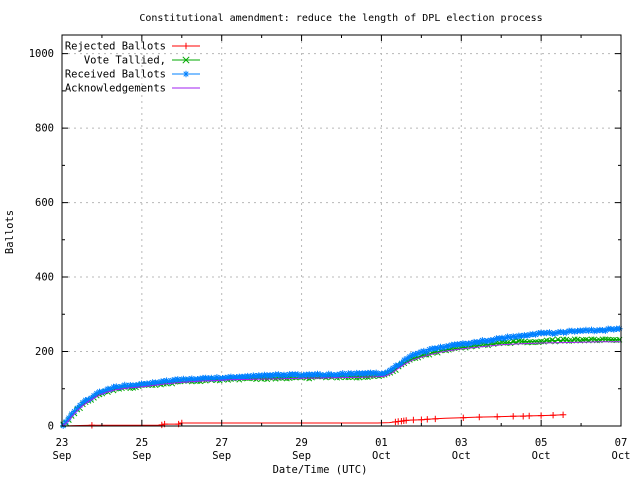 This screenshot has height=480, width=640. Describe the element at coordinates (44, 352) in the screenshot. I see `y-tick-label: 200` at that location.